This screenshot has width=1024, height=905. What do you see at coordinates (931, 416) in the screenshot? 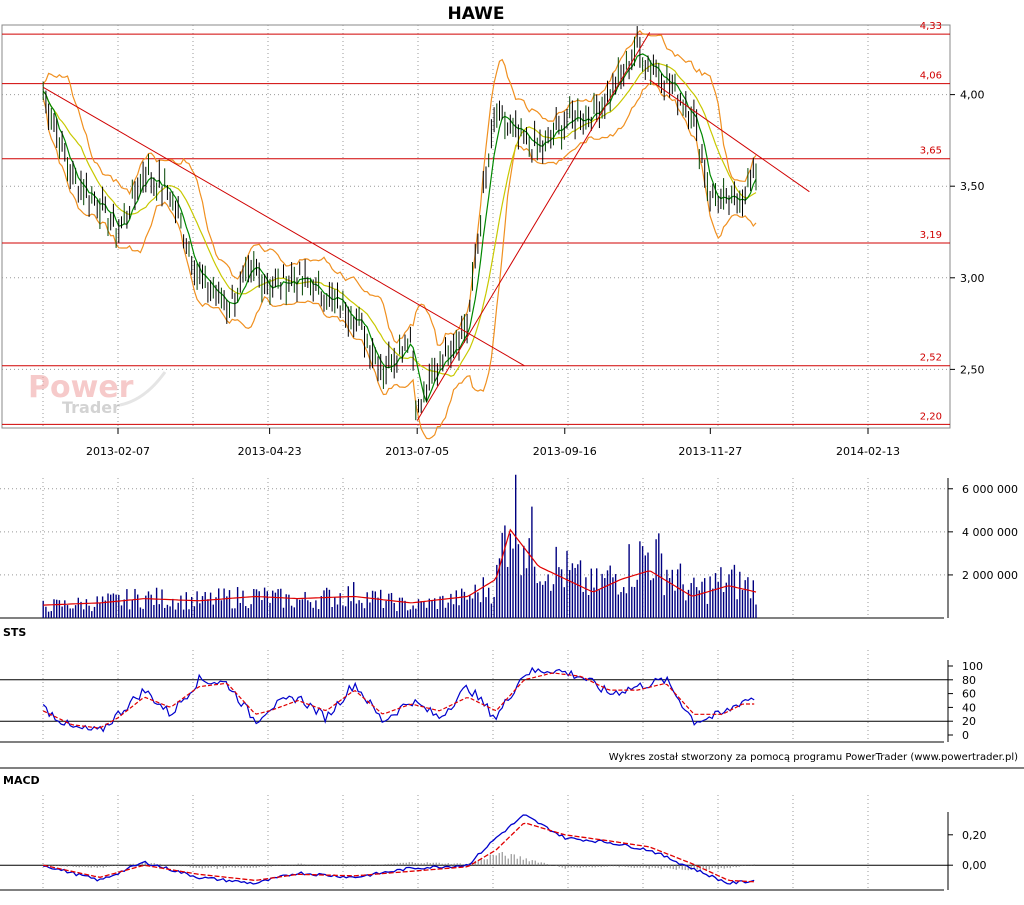
I see `level-label: 2,20` at bounding box center [931, 416].